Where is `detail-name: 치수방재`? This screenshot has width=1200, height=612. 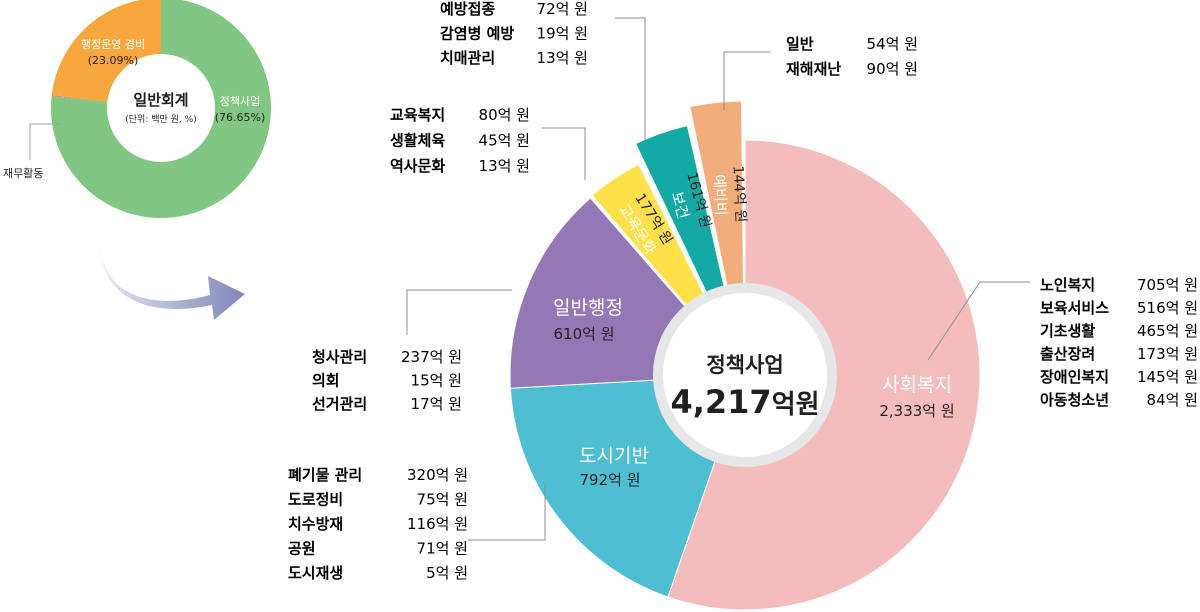
detail-name: 치수방재 is located at coordinates (315, 524).